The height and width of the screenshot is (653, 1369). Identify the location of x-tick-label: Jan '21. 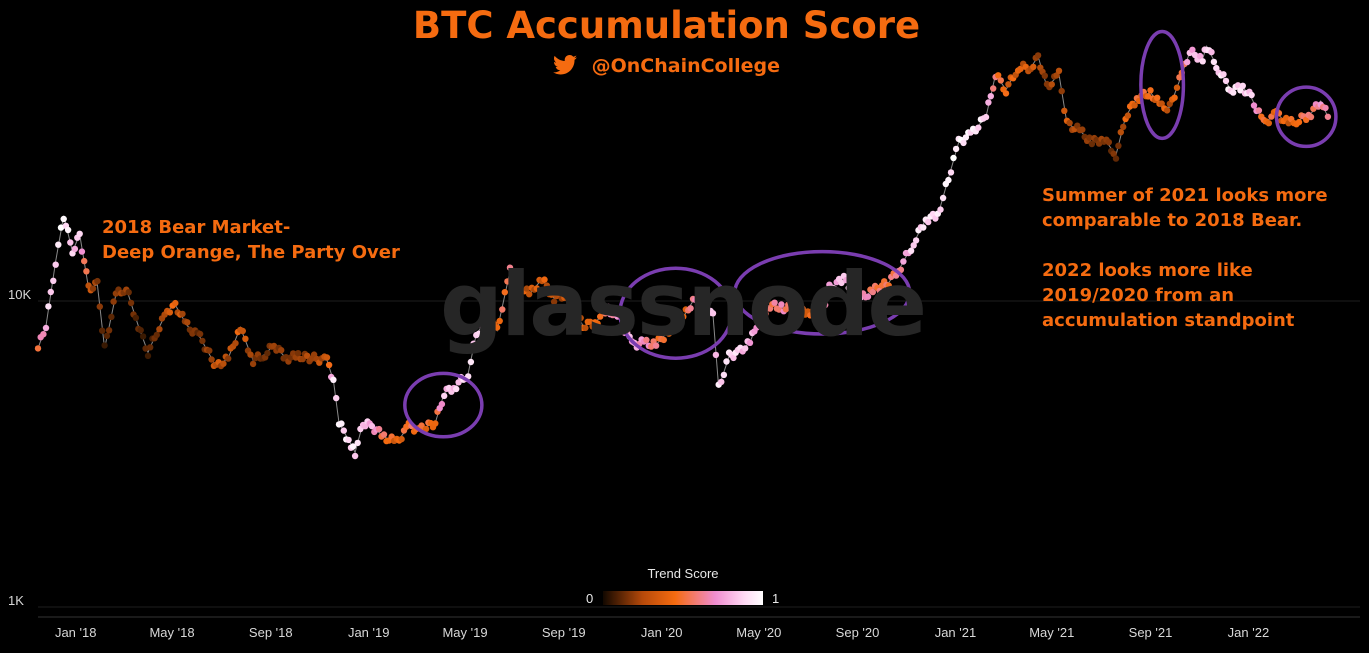
(956, 632).